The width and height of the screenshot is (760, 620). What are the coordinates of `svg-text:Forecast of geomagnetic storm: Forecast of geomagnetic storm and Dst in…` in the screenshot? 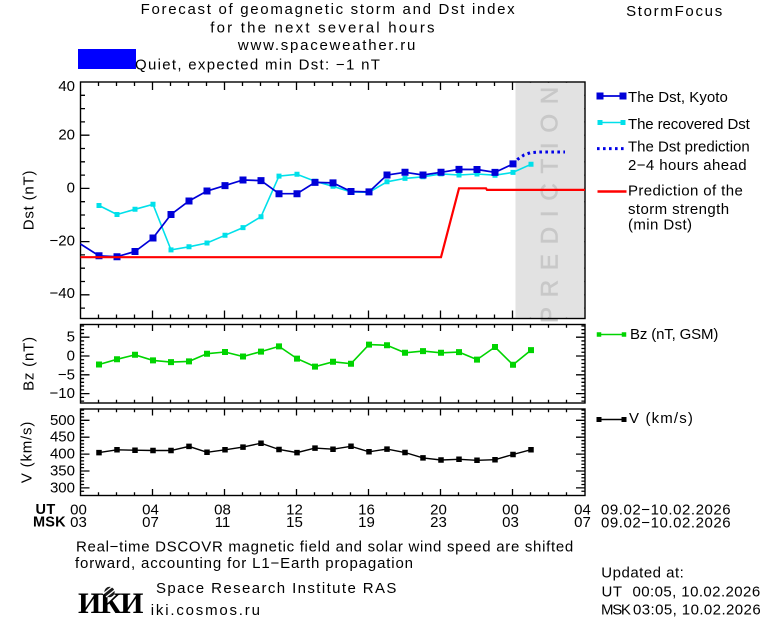 It's located at (329, 9).